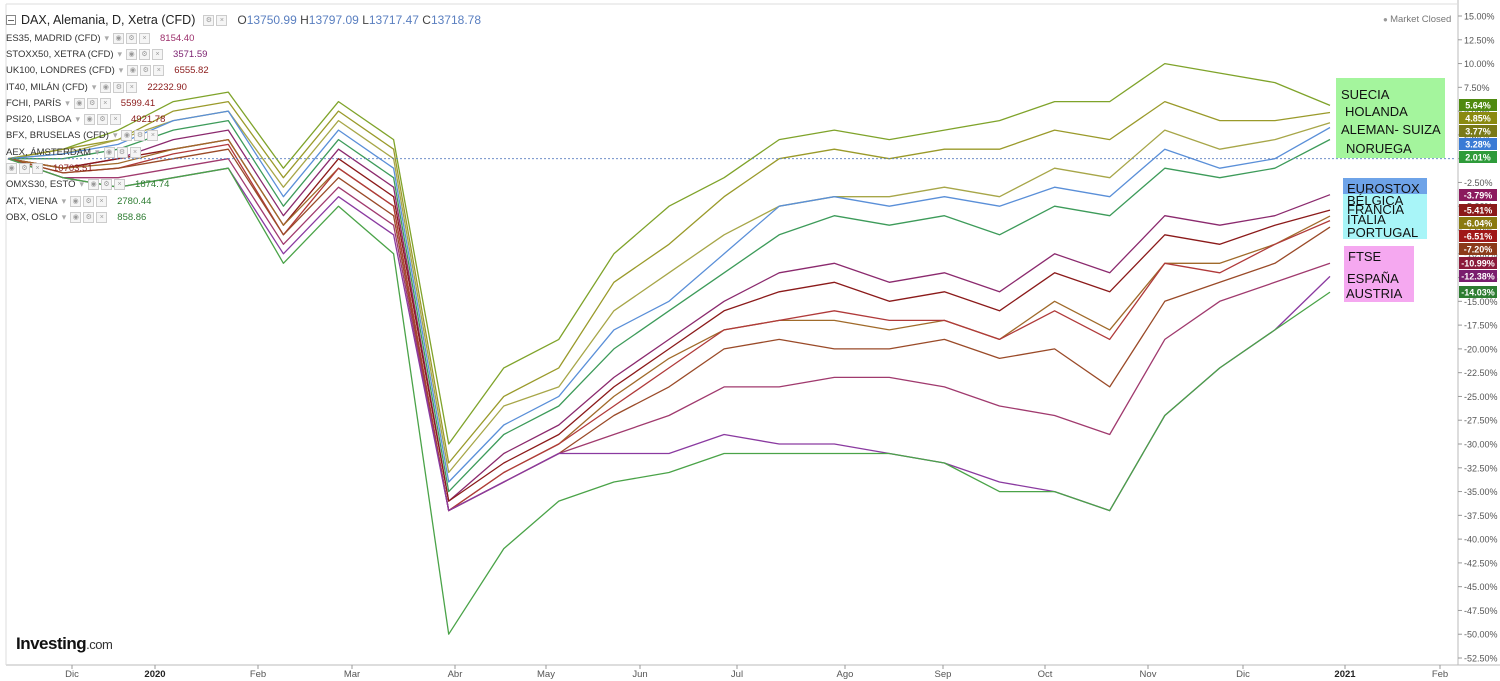 The width and height of the screenshot is (1500, 681). I want to click on legend-symbol: ES35, MADRID (CFD), so click(53, 38).